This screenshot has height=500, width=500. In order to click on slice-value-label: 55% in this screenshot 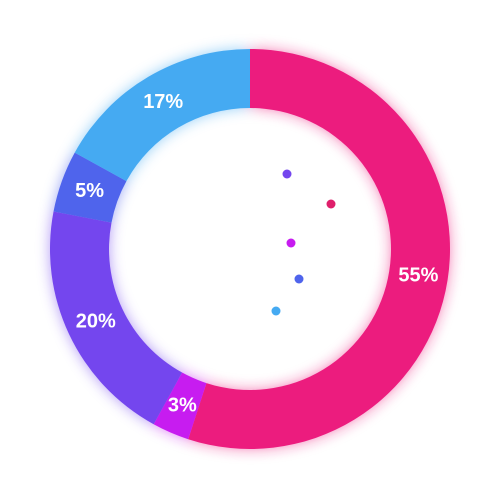, I will do `click(418, 276)`.